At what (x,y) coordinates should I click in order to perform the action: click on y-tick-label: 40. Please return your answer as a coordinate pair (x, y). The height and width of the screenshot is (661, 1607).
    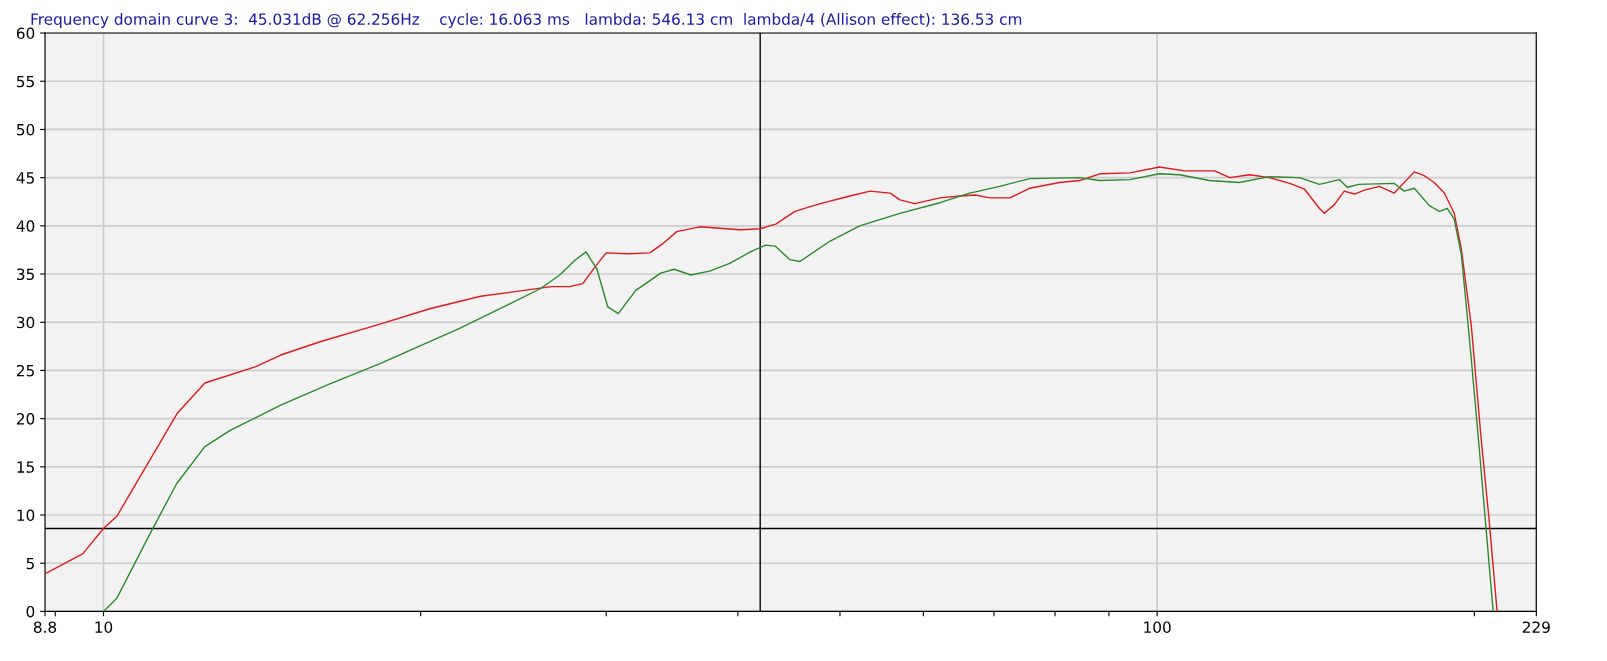
    Looking at the image, I should click on (25, 226).